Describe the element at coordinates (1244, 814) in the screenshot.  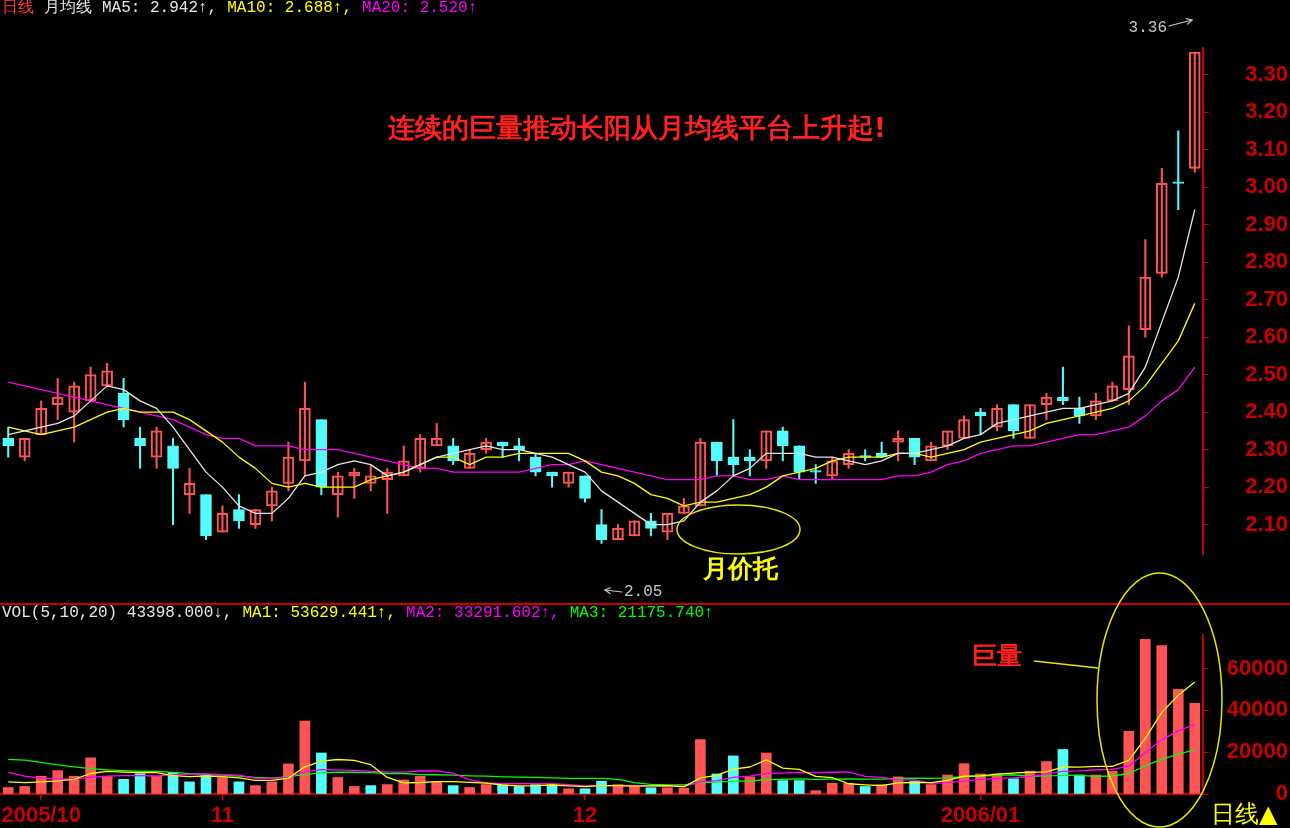
I see `text: 日线▲` at that location.